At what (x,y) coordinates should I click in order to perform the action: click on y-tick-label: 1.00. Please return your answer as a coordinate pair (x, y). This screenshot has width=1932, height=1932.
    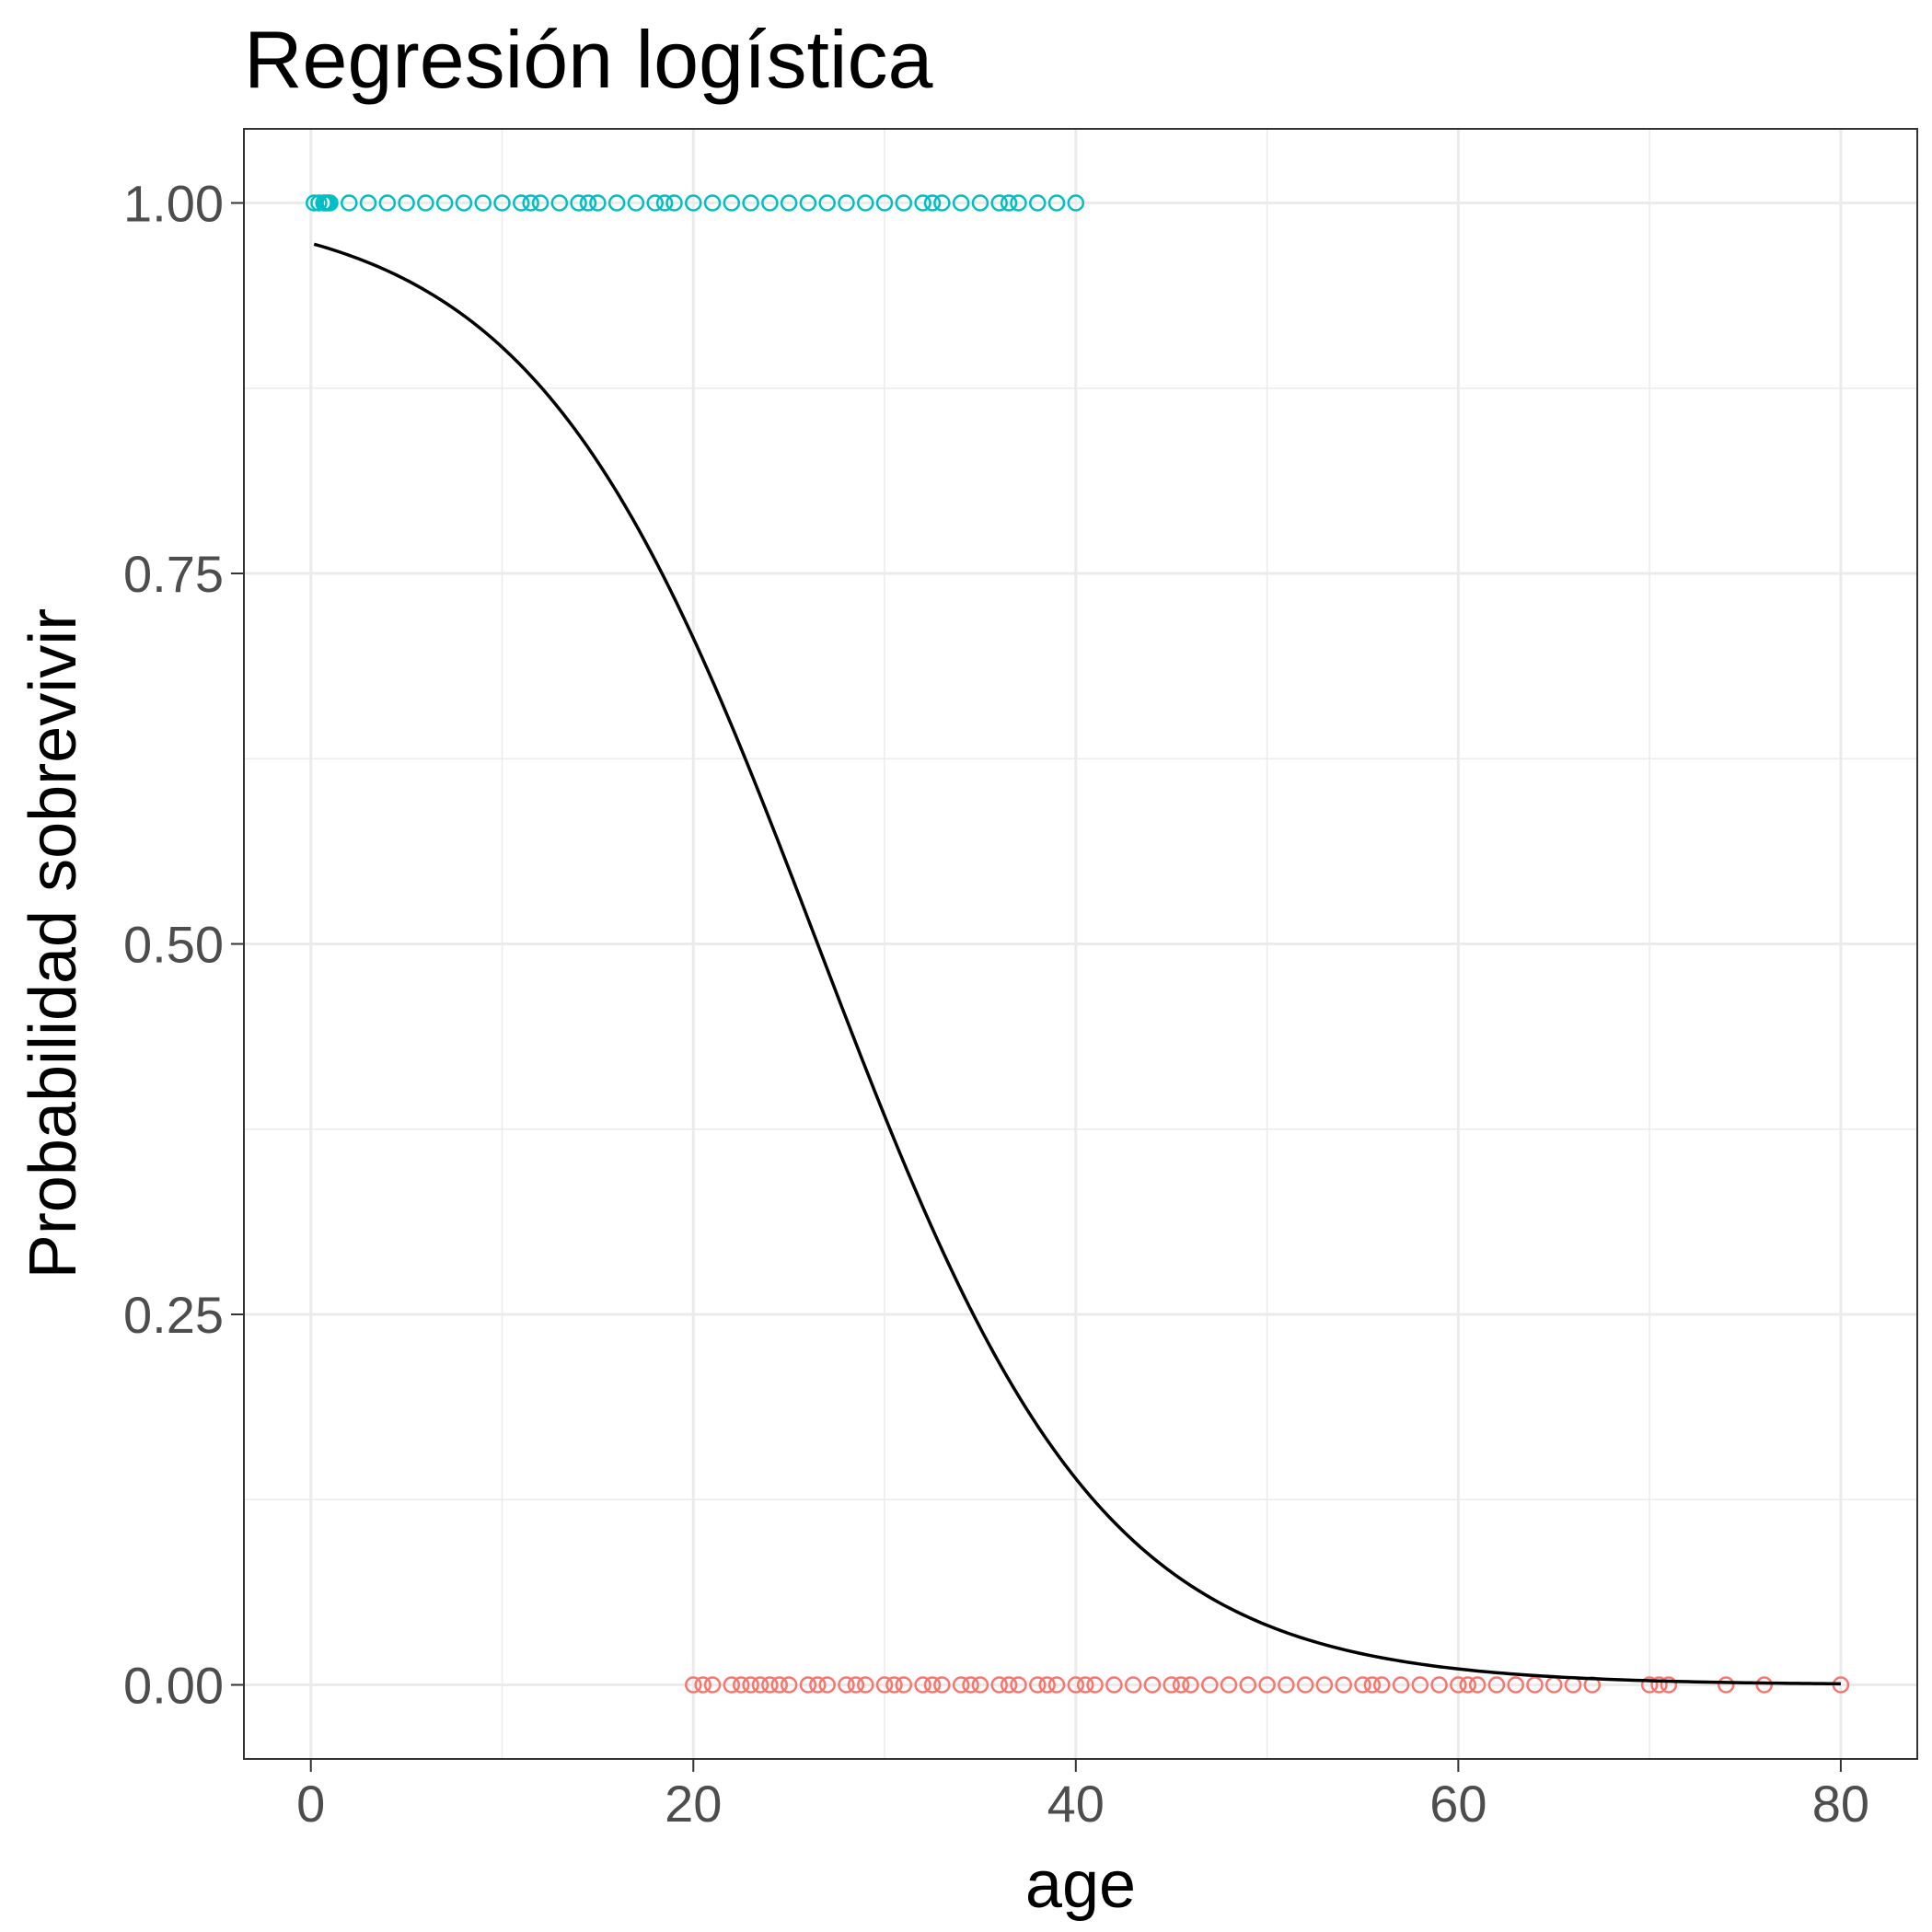
    Looking at the image, I should click on (173, 204).